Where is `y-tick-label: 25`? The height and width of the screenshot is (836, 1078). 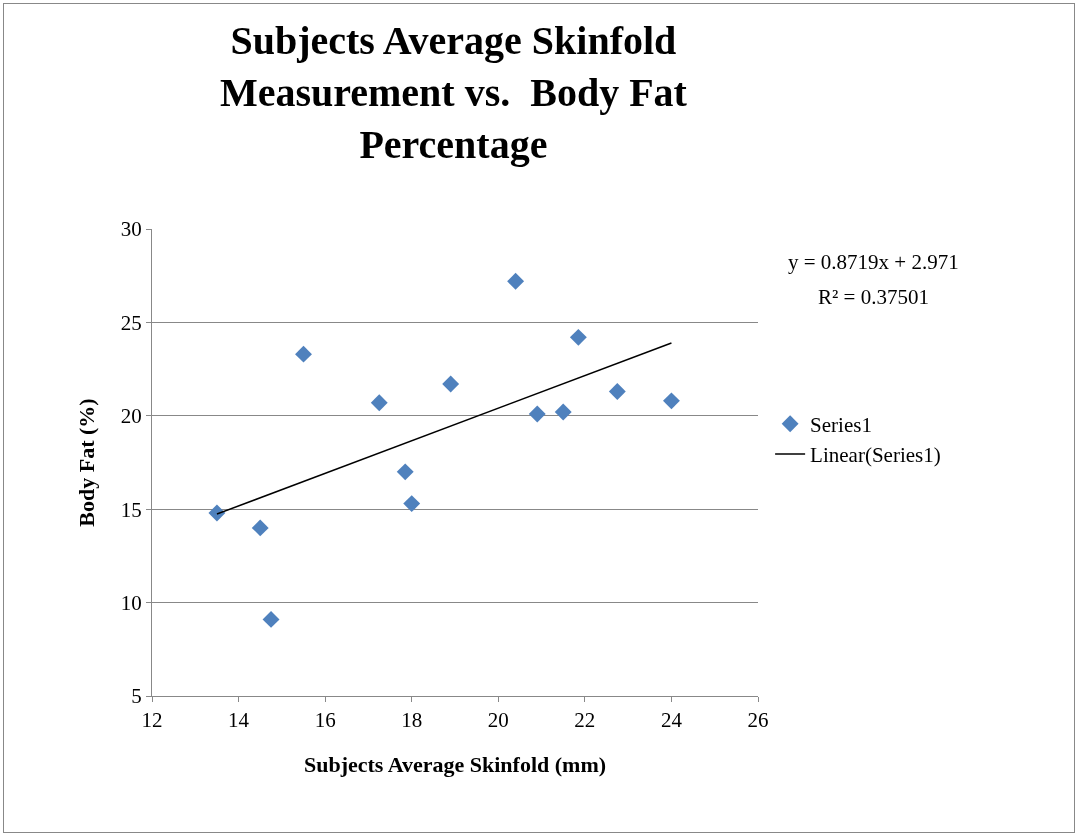
y-tick-label: 25 is located at coordinates (131, 322).